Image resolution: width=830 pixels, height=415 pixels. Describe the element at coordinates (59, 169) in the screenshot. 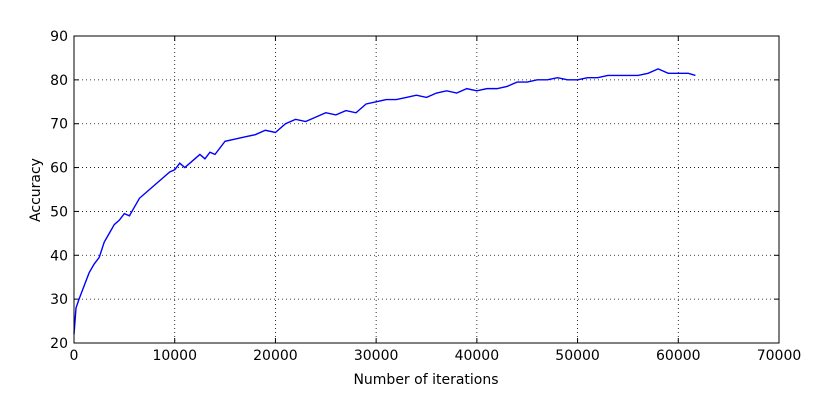

I see `y-tick-label: 60` at that location.